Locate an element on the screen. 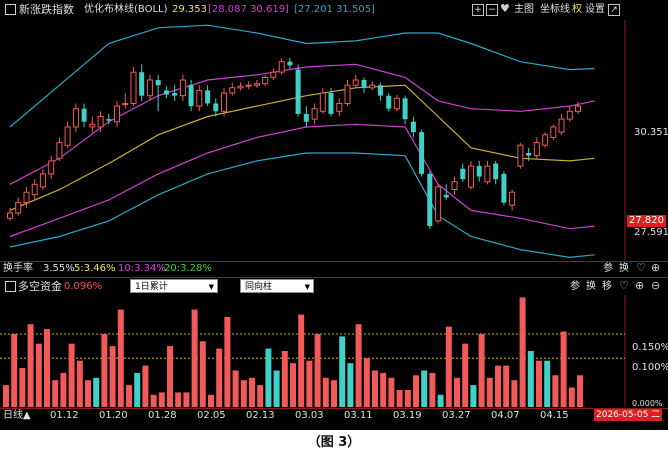 The height and width of the screenshot is (466, 668). rights-button: 权 is located at coordinates (577, 9).